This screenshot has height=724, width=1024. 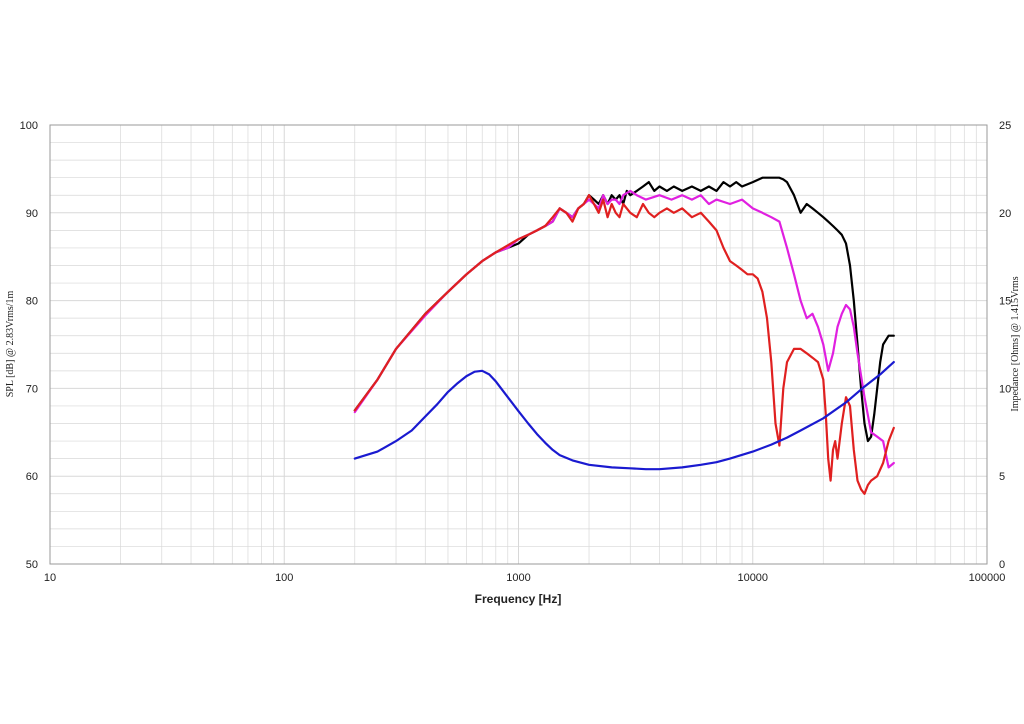 I want to click on y-tick-label: 80, so click(x=32, y=302).